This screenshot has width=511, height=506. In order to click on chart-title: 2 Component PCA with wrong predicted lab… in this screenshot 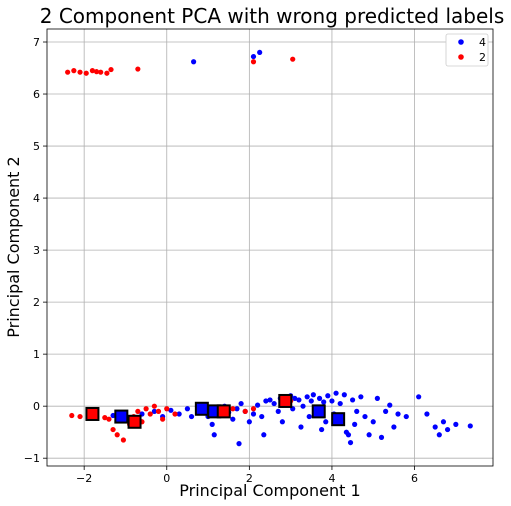, I will do `click(272, 16)`.